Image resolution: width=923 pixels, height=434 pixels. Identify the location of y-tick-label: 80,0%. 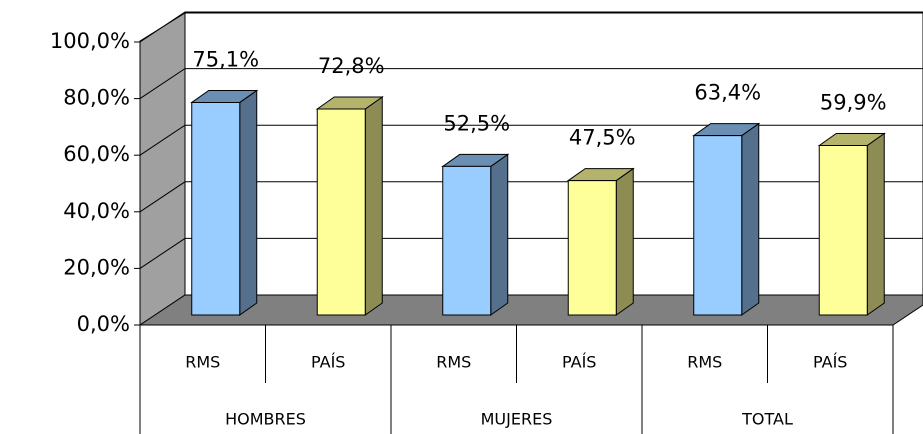
(96, 98).